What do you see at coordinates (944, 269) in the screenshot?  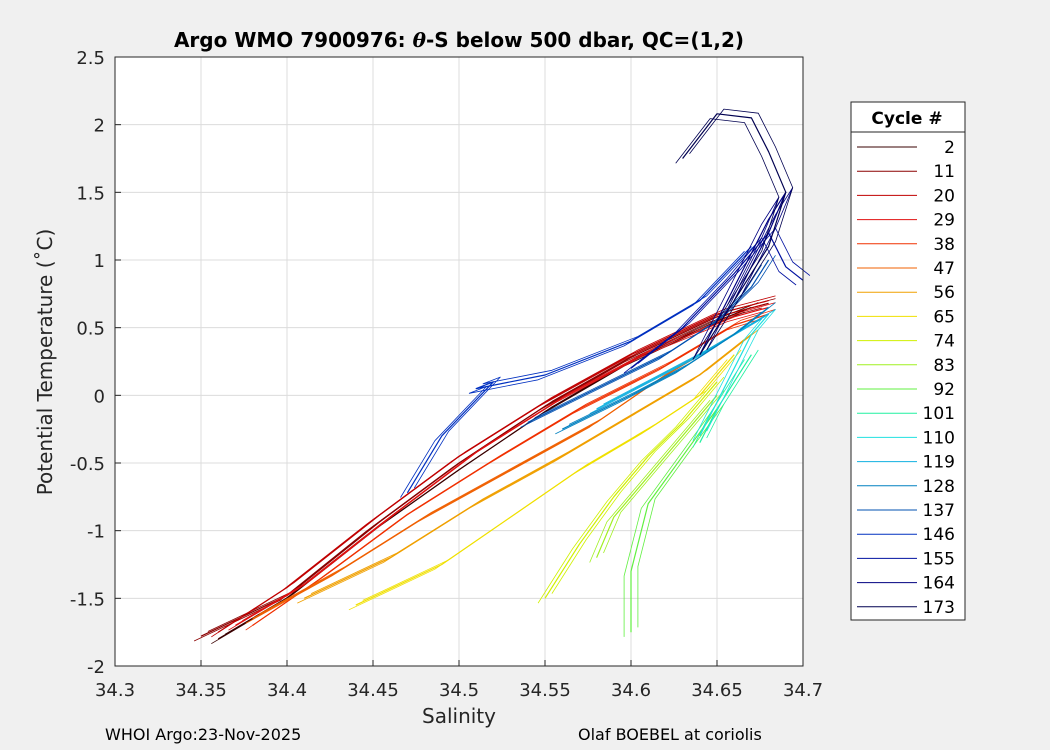 I see `legend-label: 47` at bounding box center [944, 269].